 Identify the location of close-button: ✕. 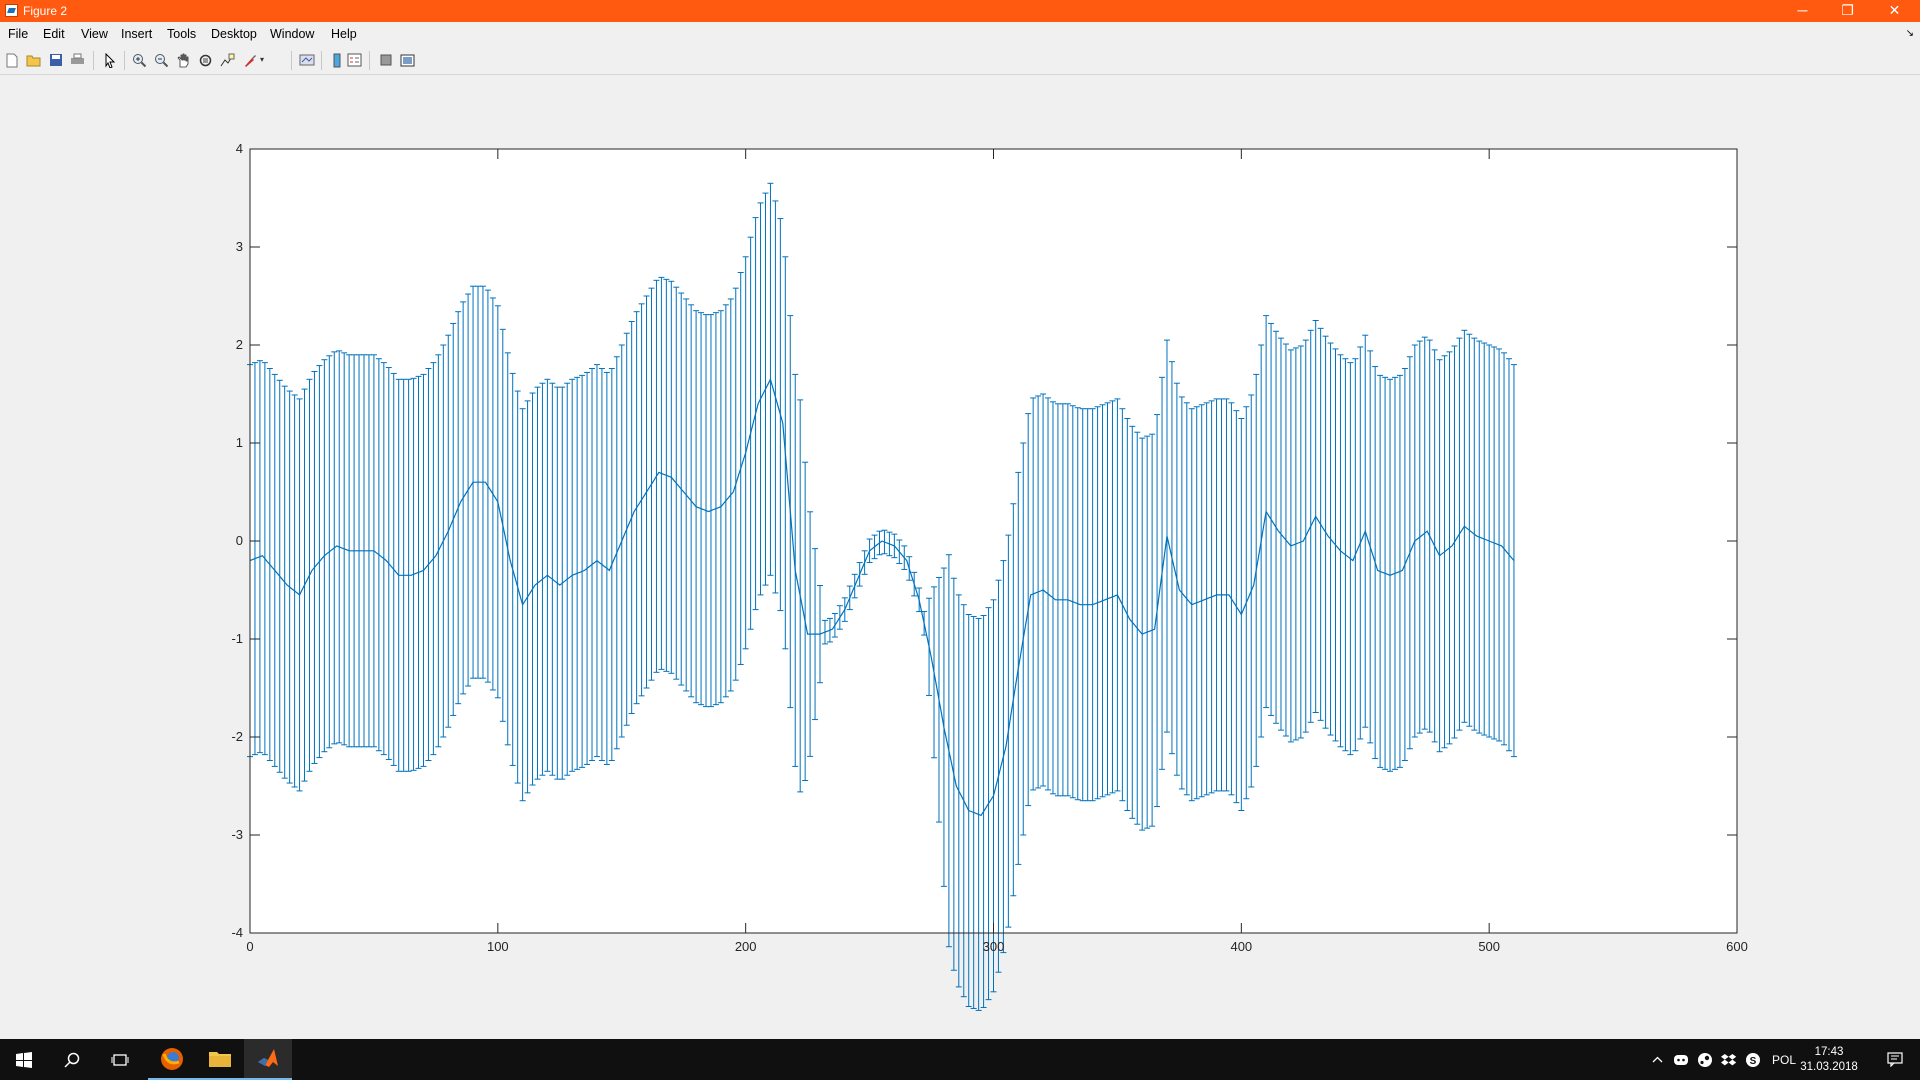
(1894, 10).